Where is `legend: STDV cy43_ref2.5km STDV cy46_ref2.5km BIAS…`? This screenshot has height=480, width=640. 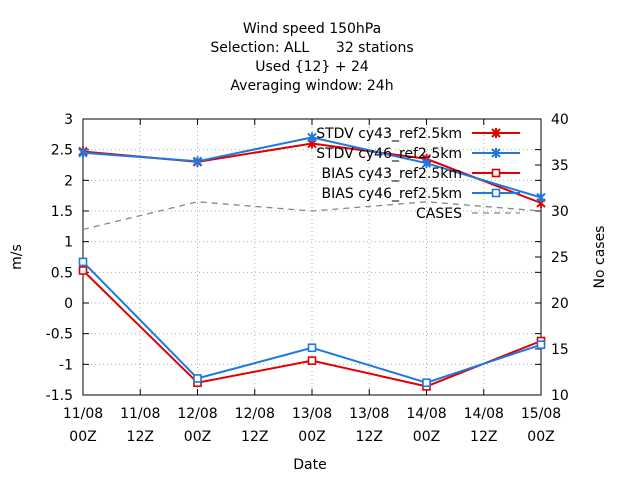 legend: STDV cy43_ref2.5km STDV cy46_ref2.5km BIAS… is located at coordinates (418, 174).